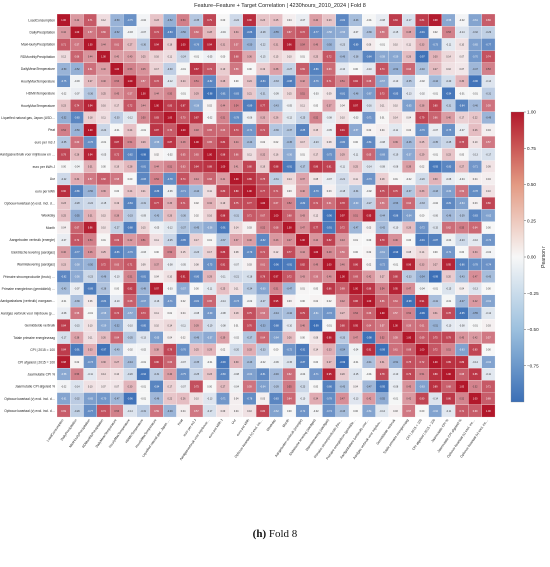 Image resolution: width=550 pixels, height=567 pixels. I want to click on cell-value-label: 0.52, so click(315, 118).